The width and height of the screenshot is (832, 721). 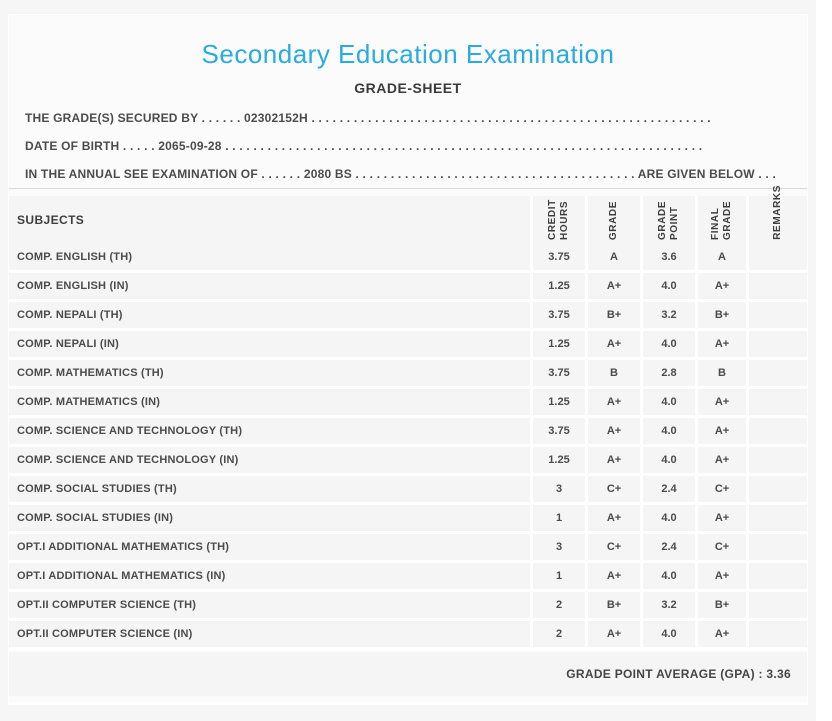 I want to click on grade-point-cell: 3.6, so click(x=667, y=257).